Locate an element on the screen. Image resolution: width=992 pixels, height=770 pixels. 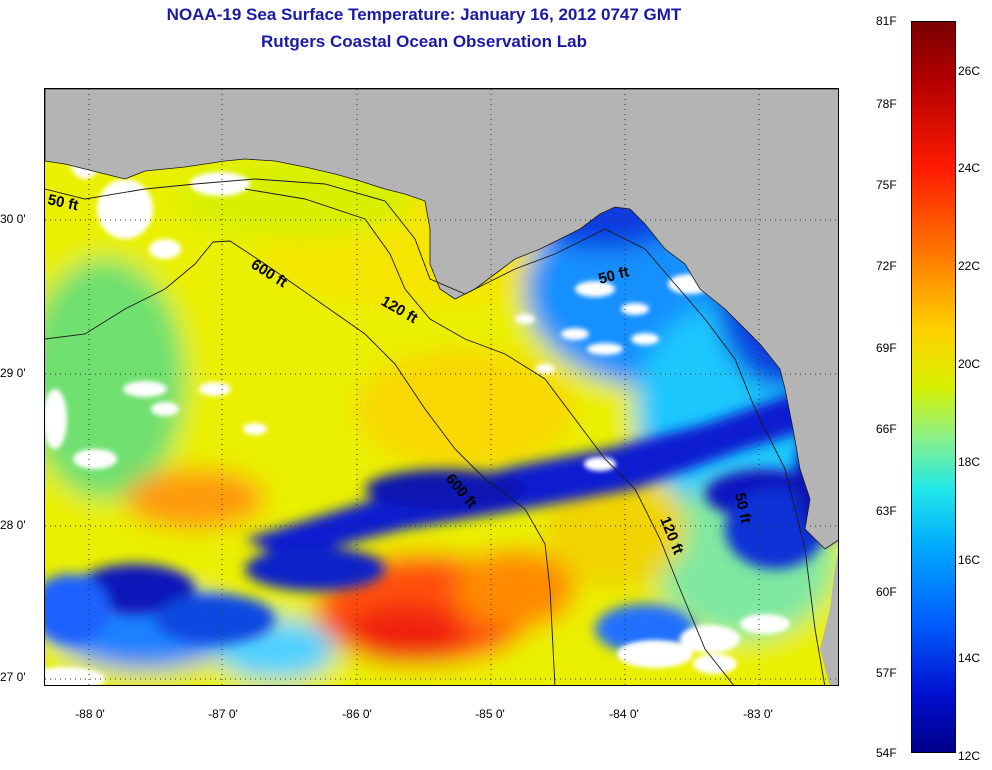
lon-label: -83 0' is located at coordinates (758, 714).